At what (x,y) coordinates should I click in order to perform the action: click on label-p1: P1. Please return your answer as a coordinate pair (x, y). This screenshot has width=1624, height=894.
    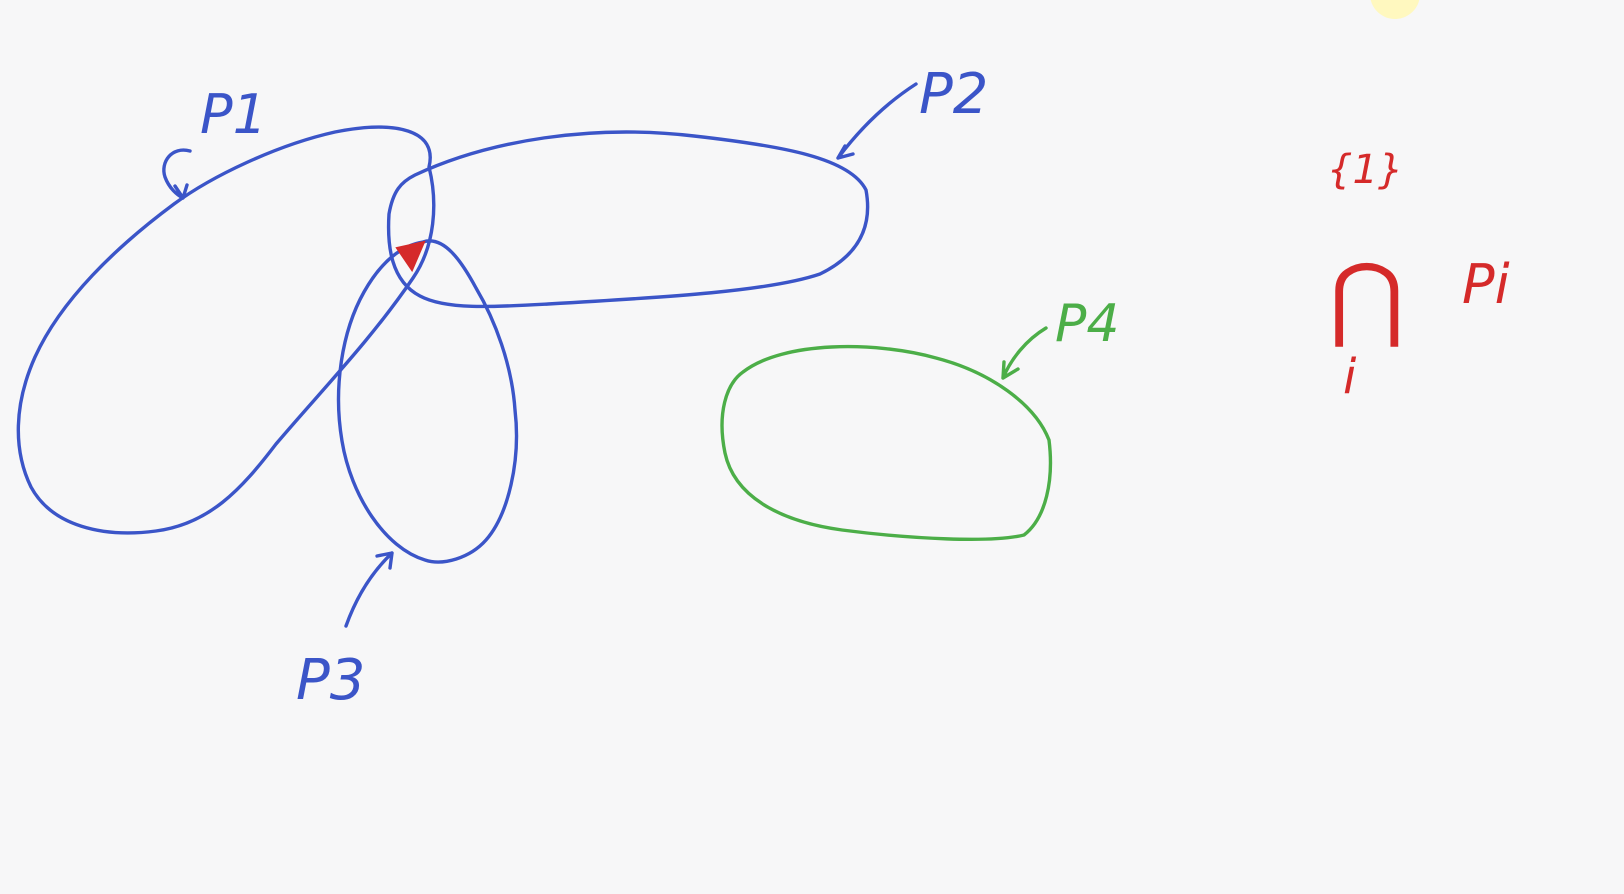
    Looking at the image, I should click on (233, 114).